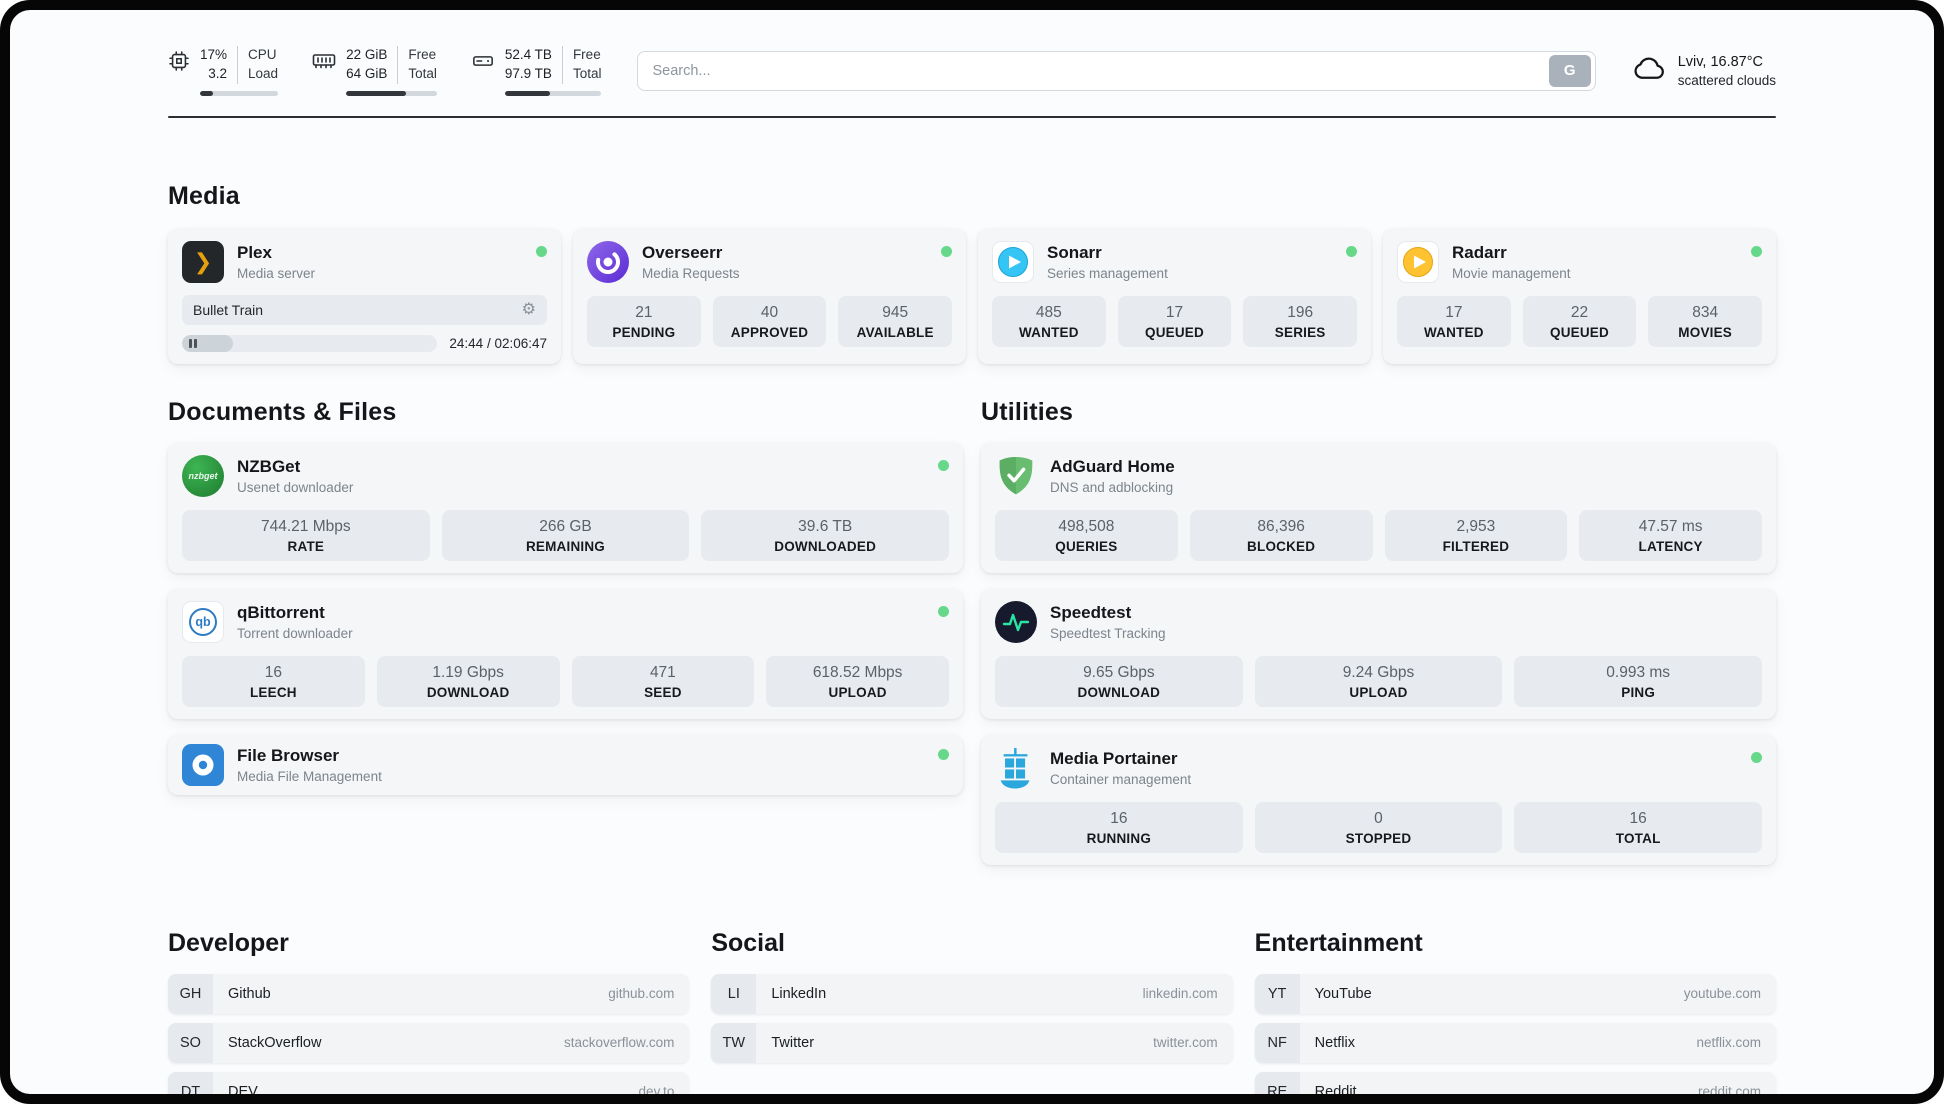  Describe the element at coordinates (281, 612) in the screenshot. I see `qbittorrent-name: qBittorrent` at that location.